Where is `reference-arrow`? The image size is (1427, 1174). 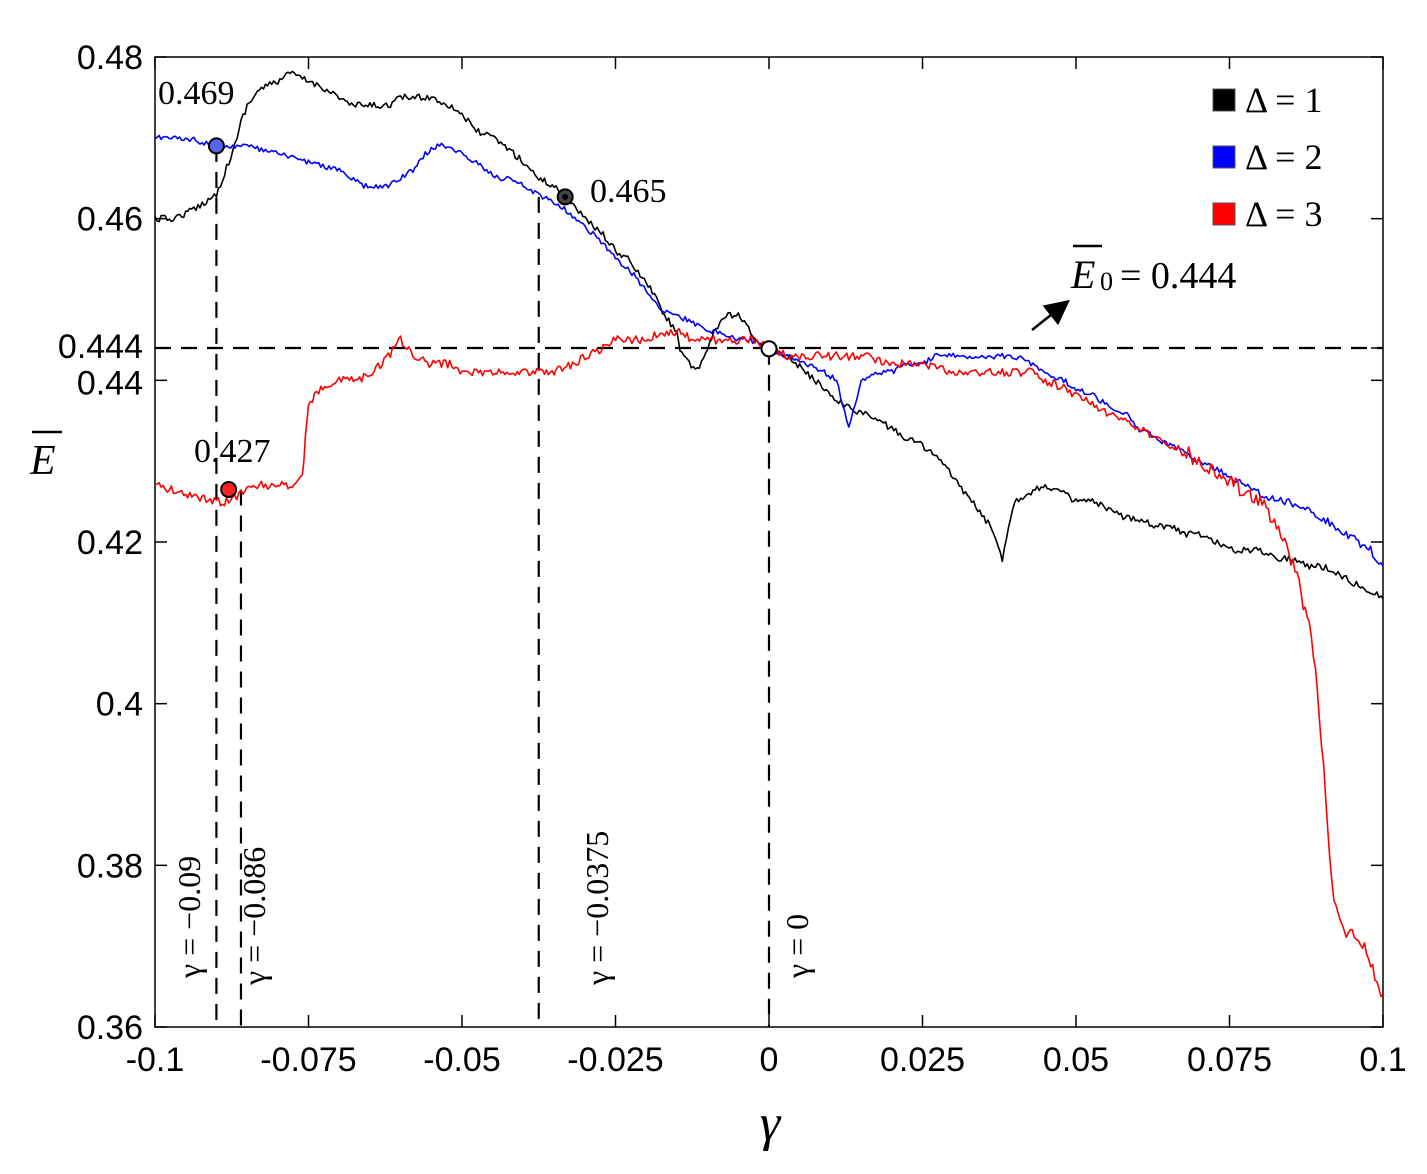 reference-arrow is located at coordinates (1050, 315).